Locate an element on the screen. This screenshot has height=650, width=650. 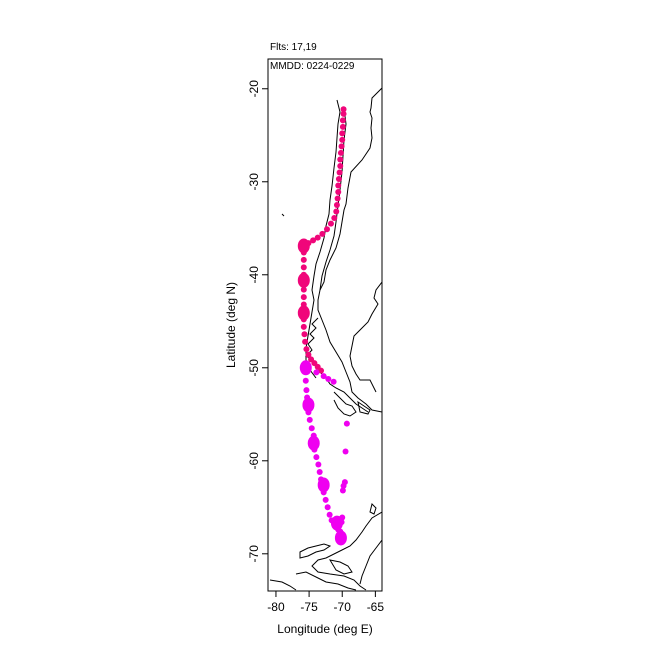
x-axis-label: Longitude (deg E) is located at coordinates (324, 629).